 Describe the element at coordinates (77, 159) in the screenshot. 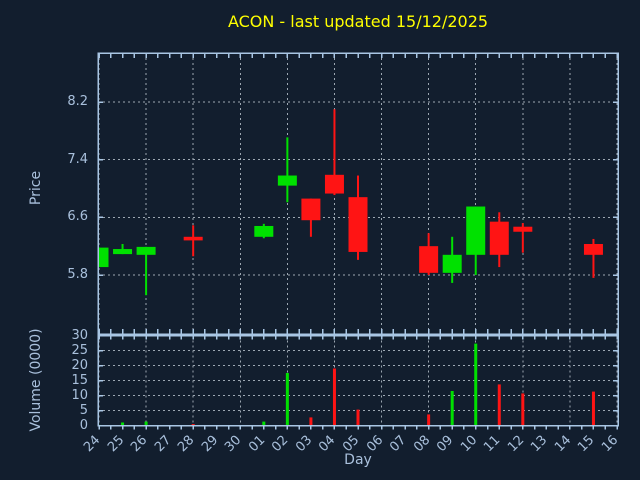

I see `price-tick-label: 7.4` at that location.